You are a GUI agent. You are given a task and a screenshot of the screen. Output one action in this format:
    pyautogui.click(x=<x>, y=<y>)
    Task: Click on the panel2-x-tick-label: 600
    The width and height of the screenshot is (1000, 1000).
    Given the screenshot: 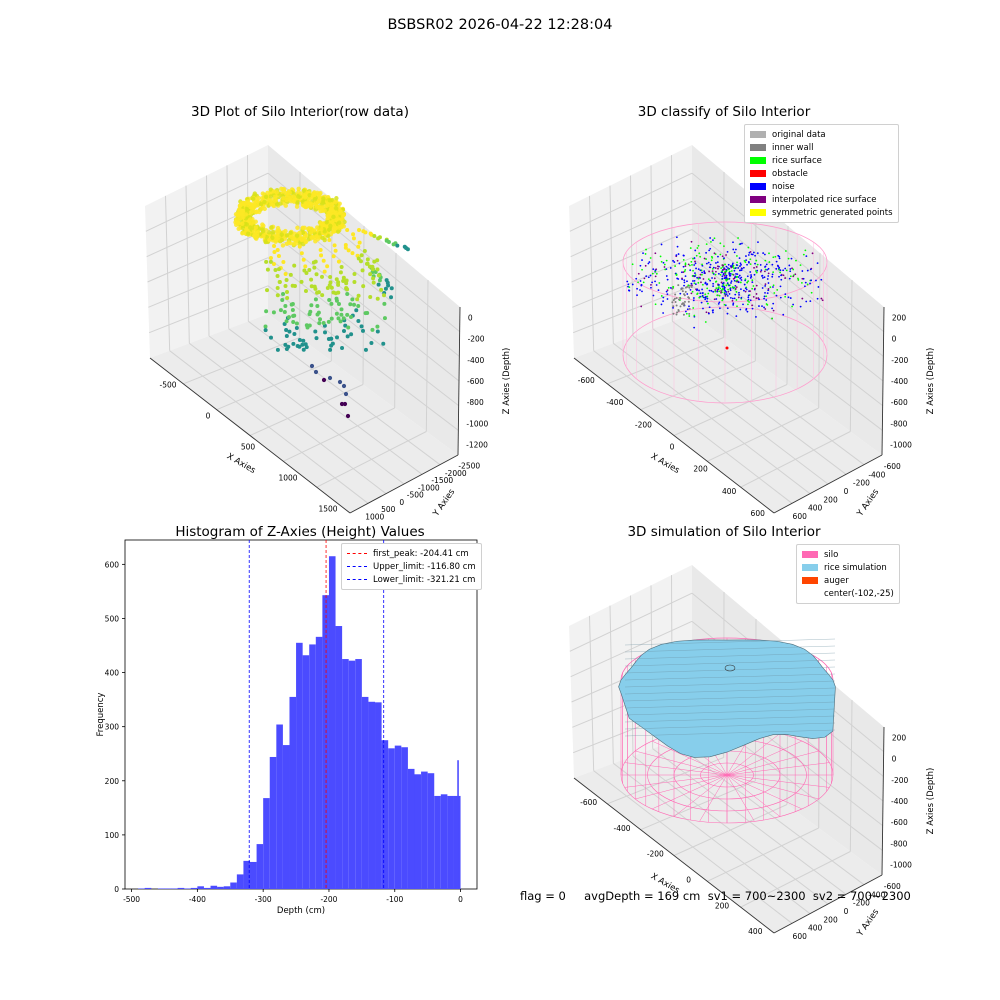 What is the action you would take?
    pyautogui.click(x=758, y=513)
    